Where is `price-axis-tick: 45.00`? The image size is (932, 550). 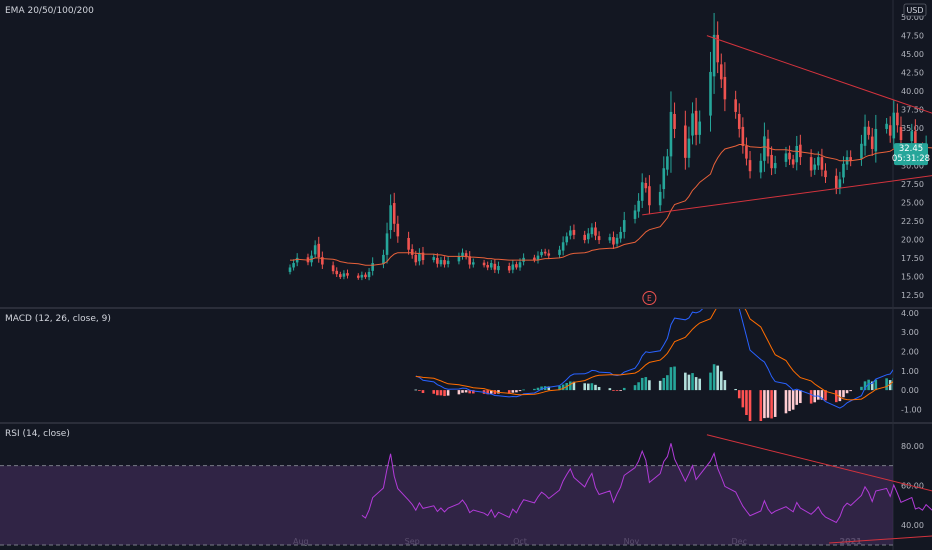 price-axis-tick: 45.00 is located at coordinates (912, 54).